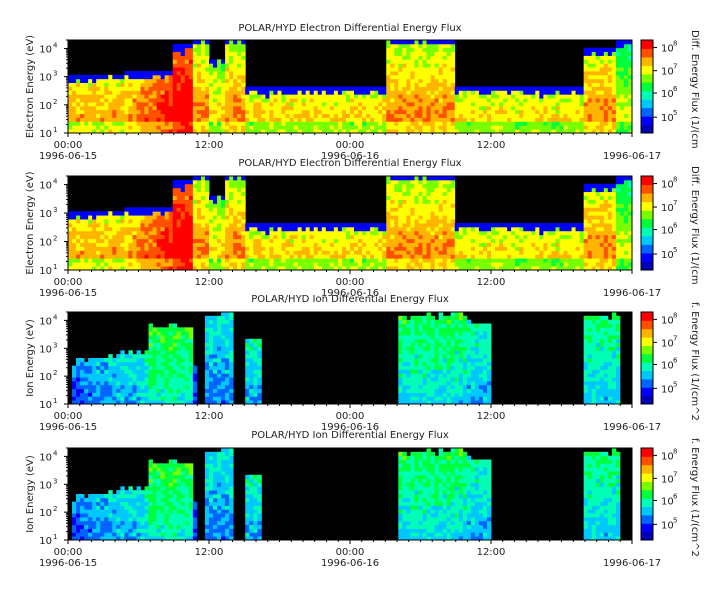 The image size is (722, 592). What do you see at coordinates (30, 358) in the screenshot?
I see `y-axis-label: Ion Energy (eV)` at bounding box center [30, 358].